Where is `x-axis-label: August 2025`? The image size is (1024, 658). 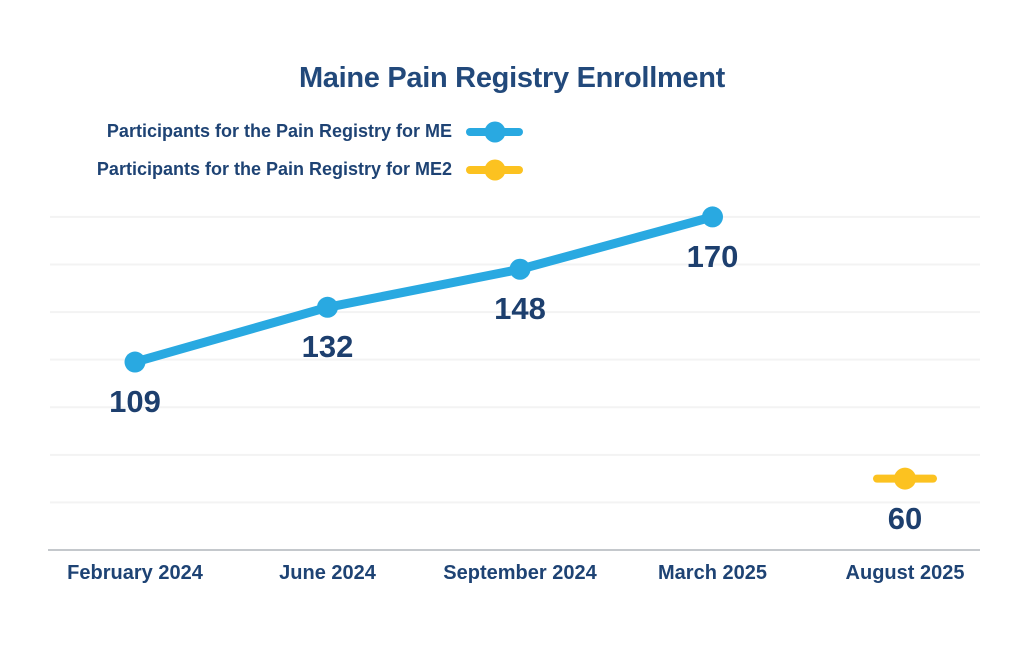
x-axis-label: August 2025 is located at coordinates (905, 573).